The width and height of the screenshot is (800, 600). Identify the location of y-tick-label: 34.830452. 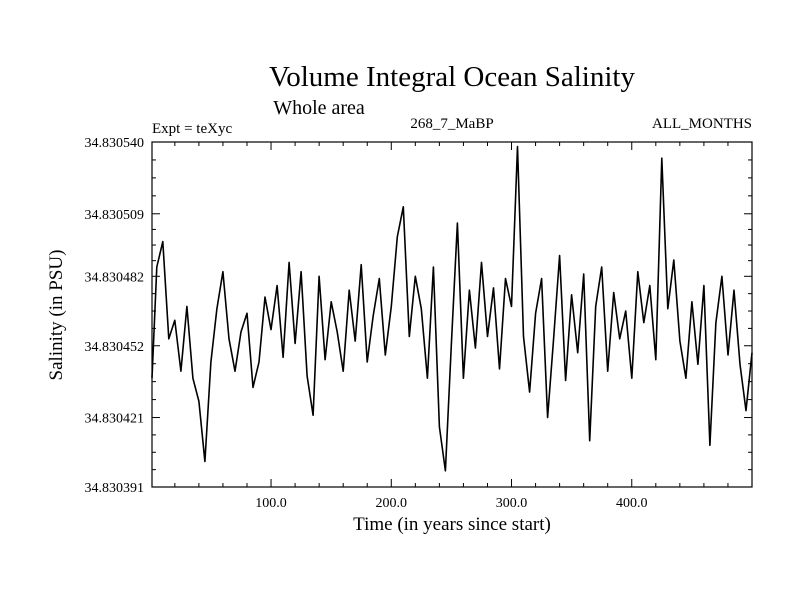
(115, 347).